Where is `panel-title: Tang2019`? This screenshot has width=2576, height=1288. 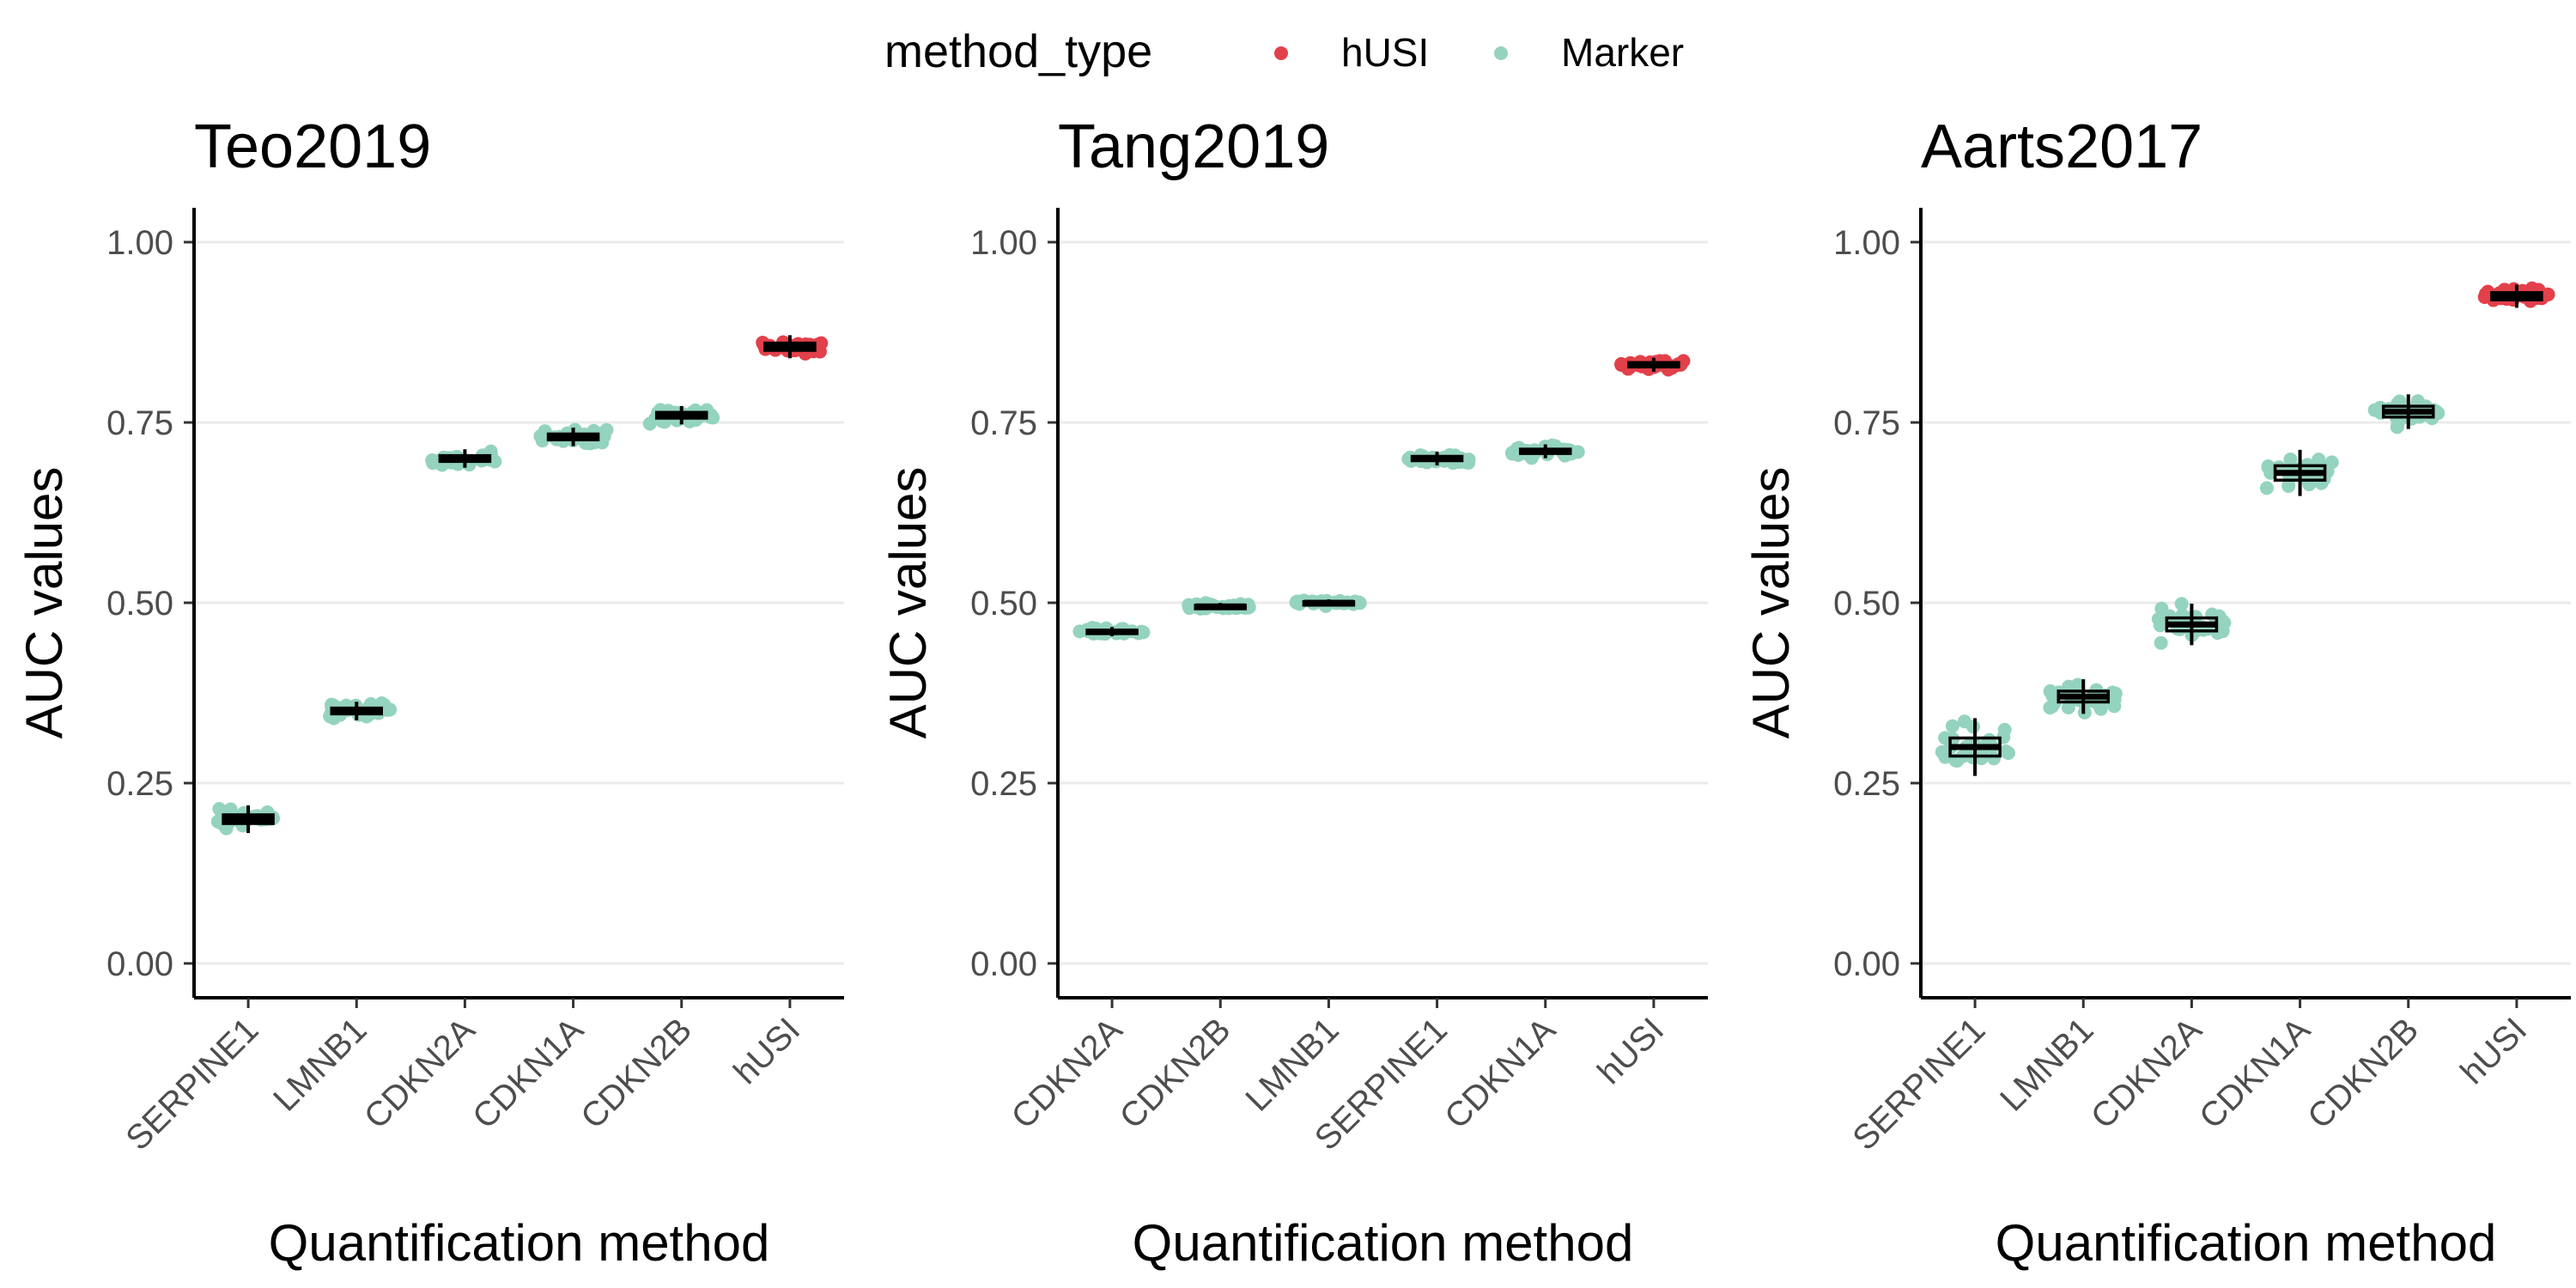
panel-title: Tang2019 is located at coordinates (1193, 146).